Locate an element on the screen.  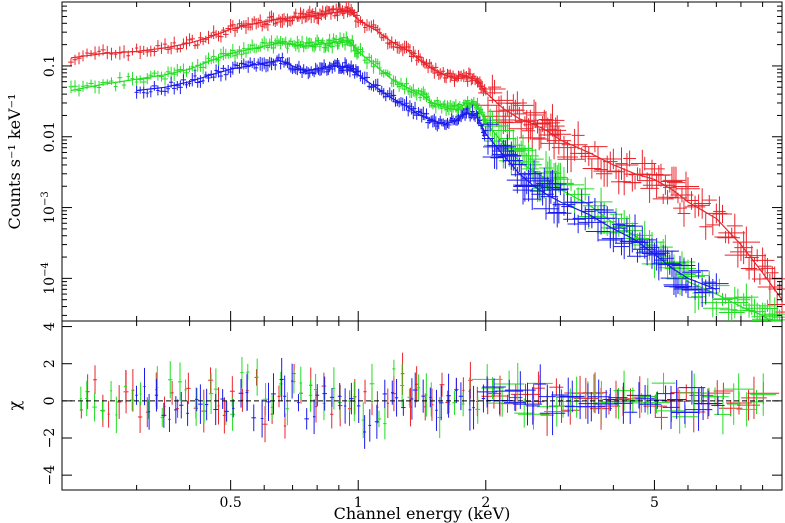
residual-y-tick-label: 0 is located at coordinates (50, 400).